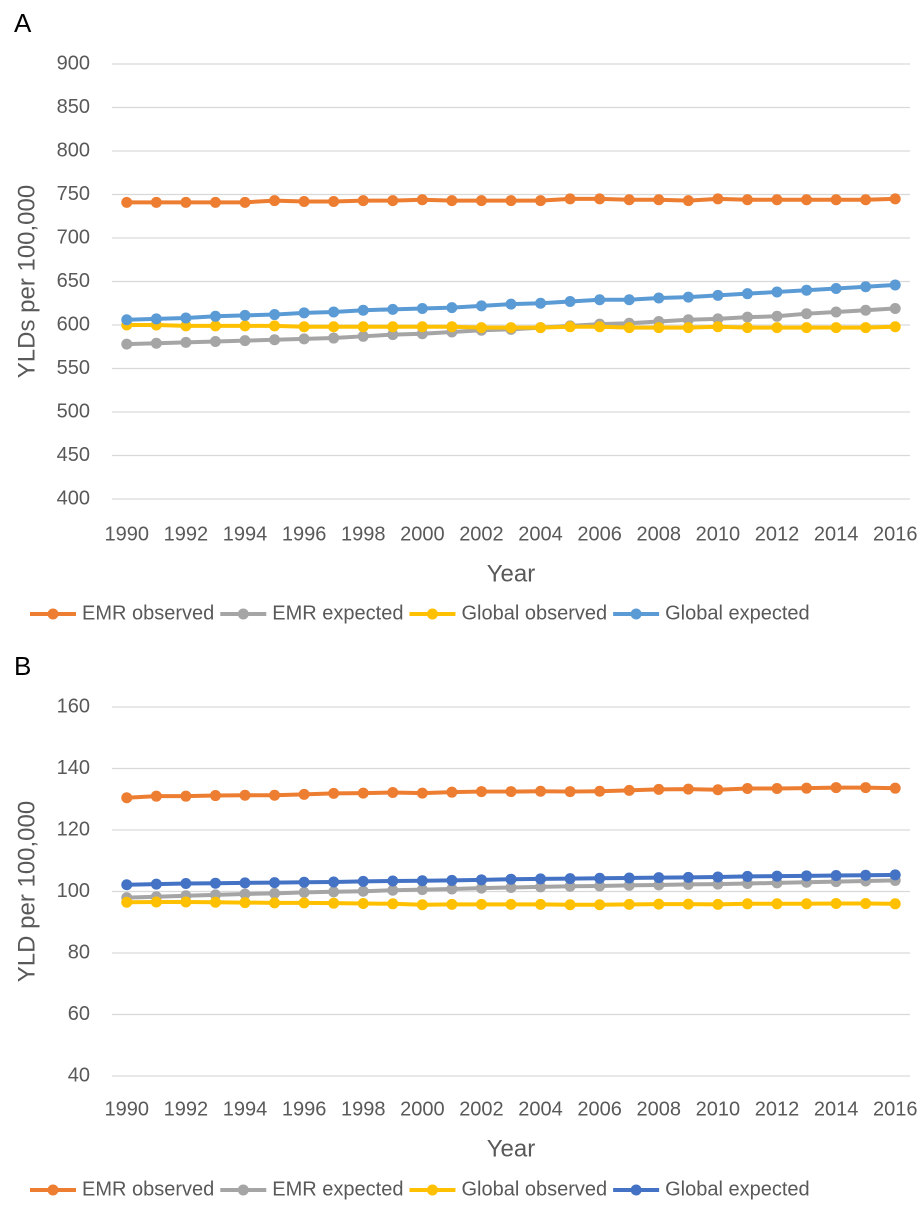 This screenshot has width=924, height=1205. What do you see at coordinates (79, 1075) in the screenshot?
I see `y-tick-label: 40` at bounding box center [79, 1075].